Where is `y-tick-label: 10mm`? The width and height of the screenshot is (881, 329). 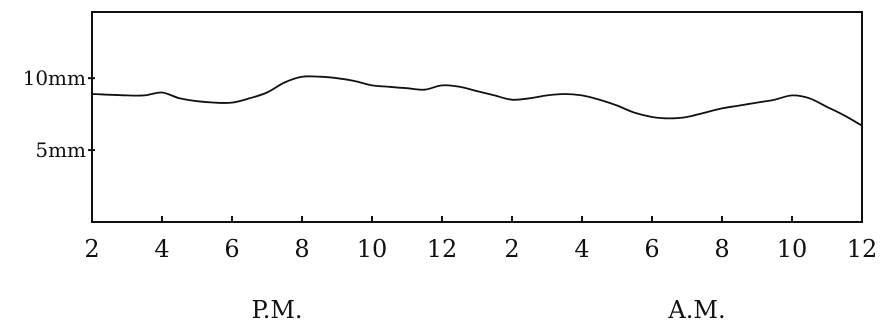 y-tick-label: 10mm is located at coordinates (54, 78).